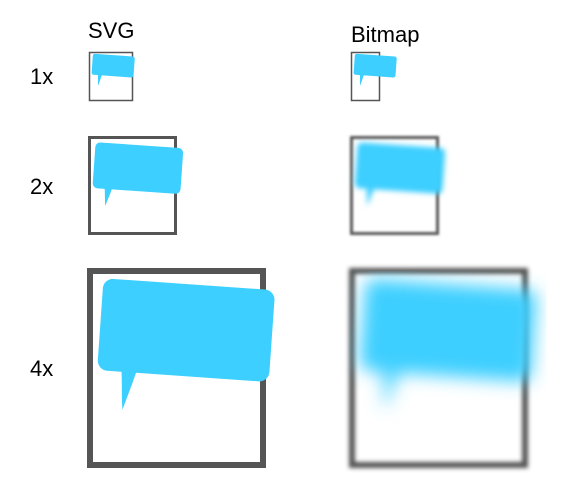 The width and height of the screenshot is (587, 500). I want to click on row-label-1x: 1x, so click(42, 76).